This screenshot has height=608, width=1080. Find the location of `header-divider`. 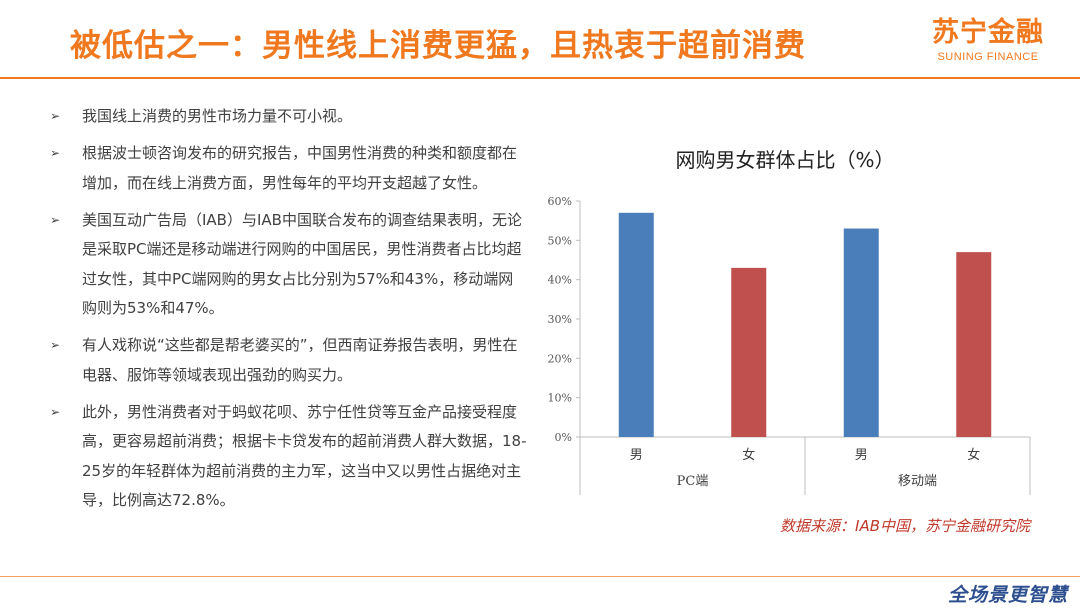

header-divider is located at coordinates (540, 78).